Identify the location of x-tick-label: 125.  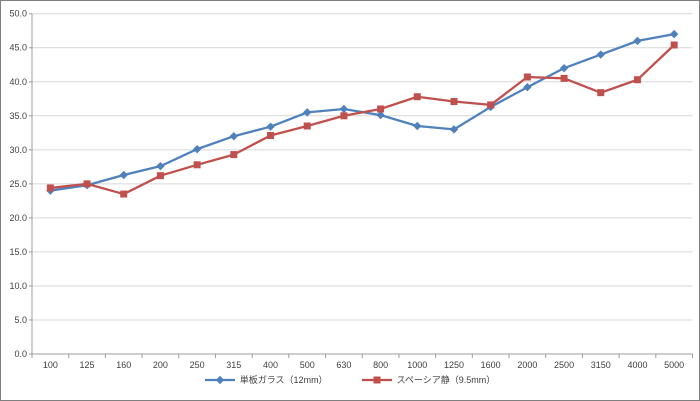
(87, 365).